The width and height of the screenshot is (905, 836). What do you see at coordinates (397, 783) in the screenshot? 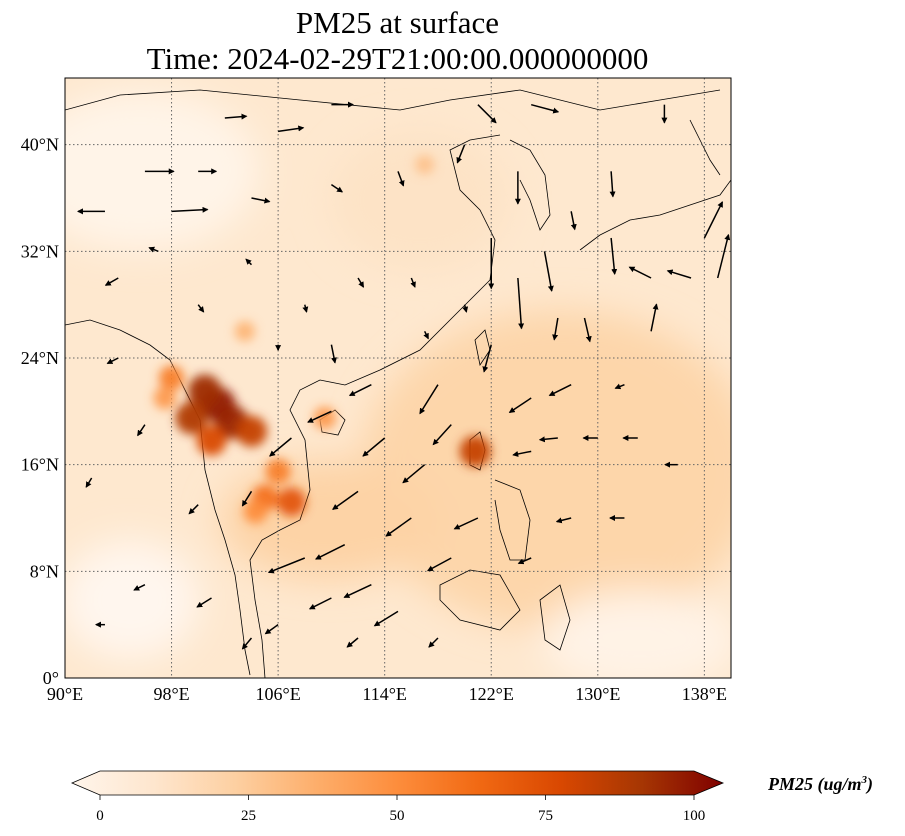
I see `colorbar-body` at bounding box center [397, 783].